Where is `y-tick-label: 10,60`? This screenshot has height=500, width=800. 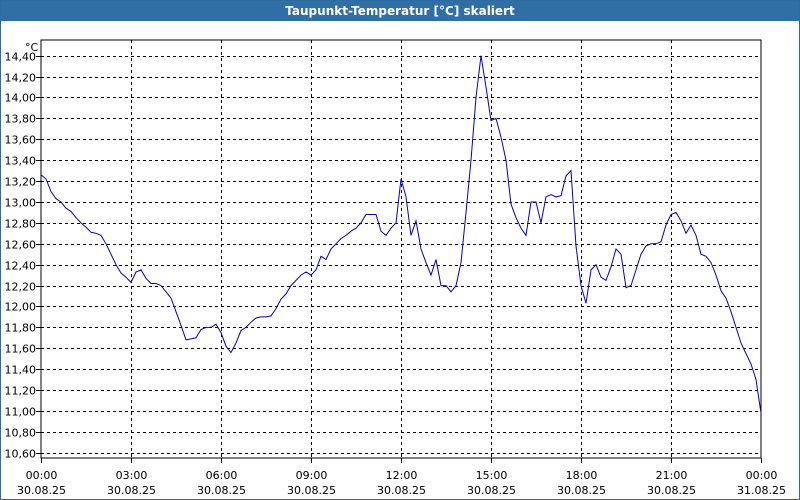 y-tick-label: 10,60 is located at coordinates (21, 454).